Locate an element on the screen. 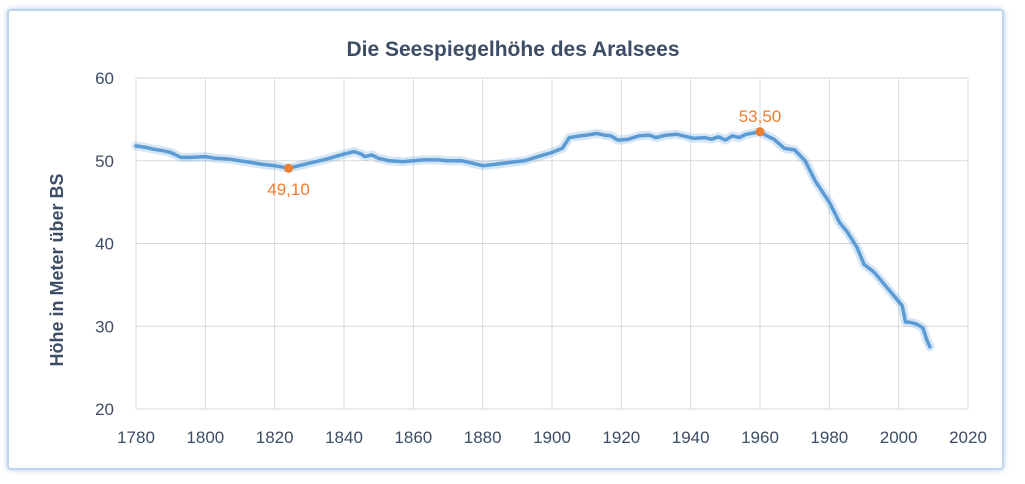 This screenshot has height=484, width=1025. x-tick-label: 1780 is located at coordinates (136, 437).